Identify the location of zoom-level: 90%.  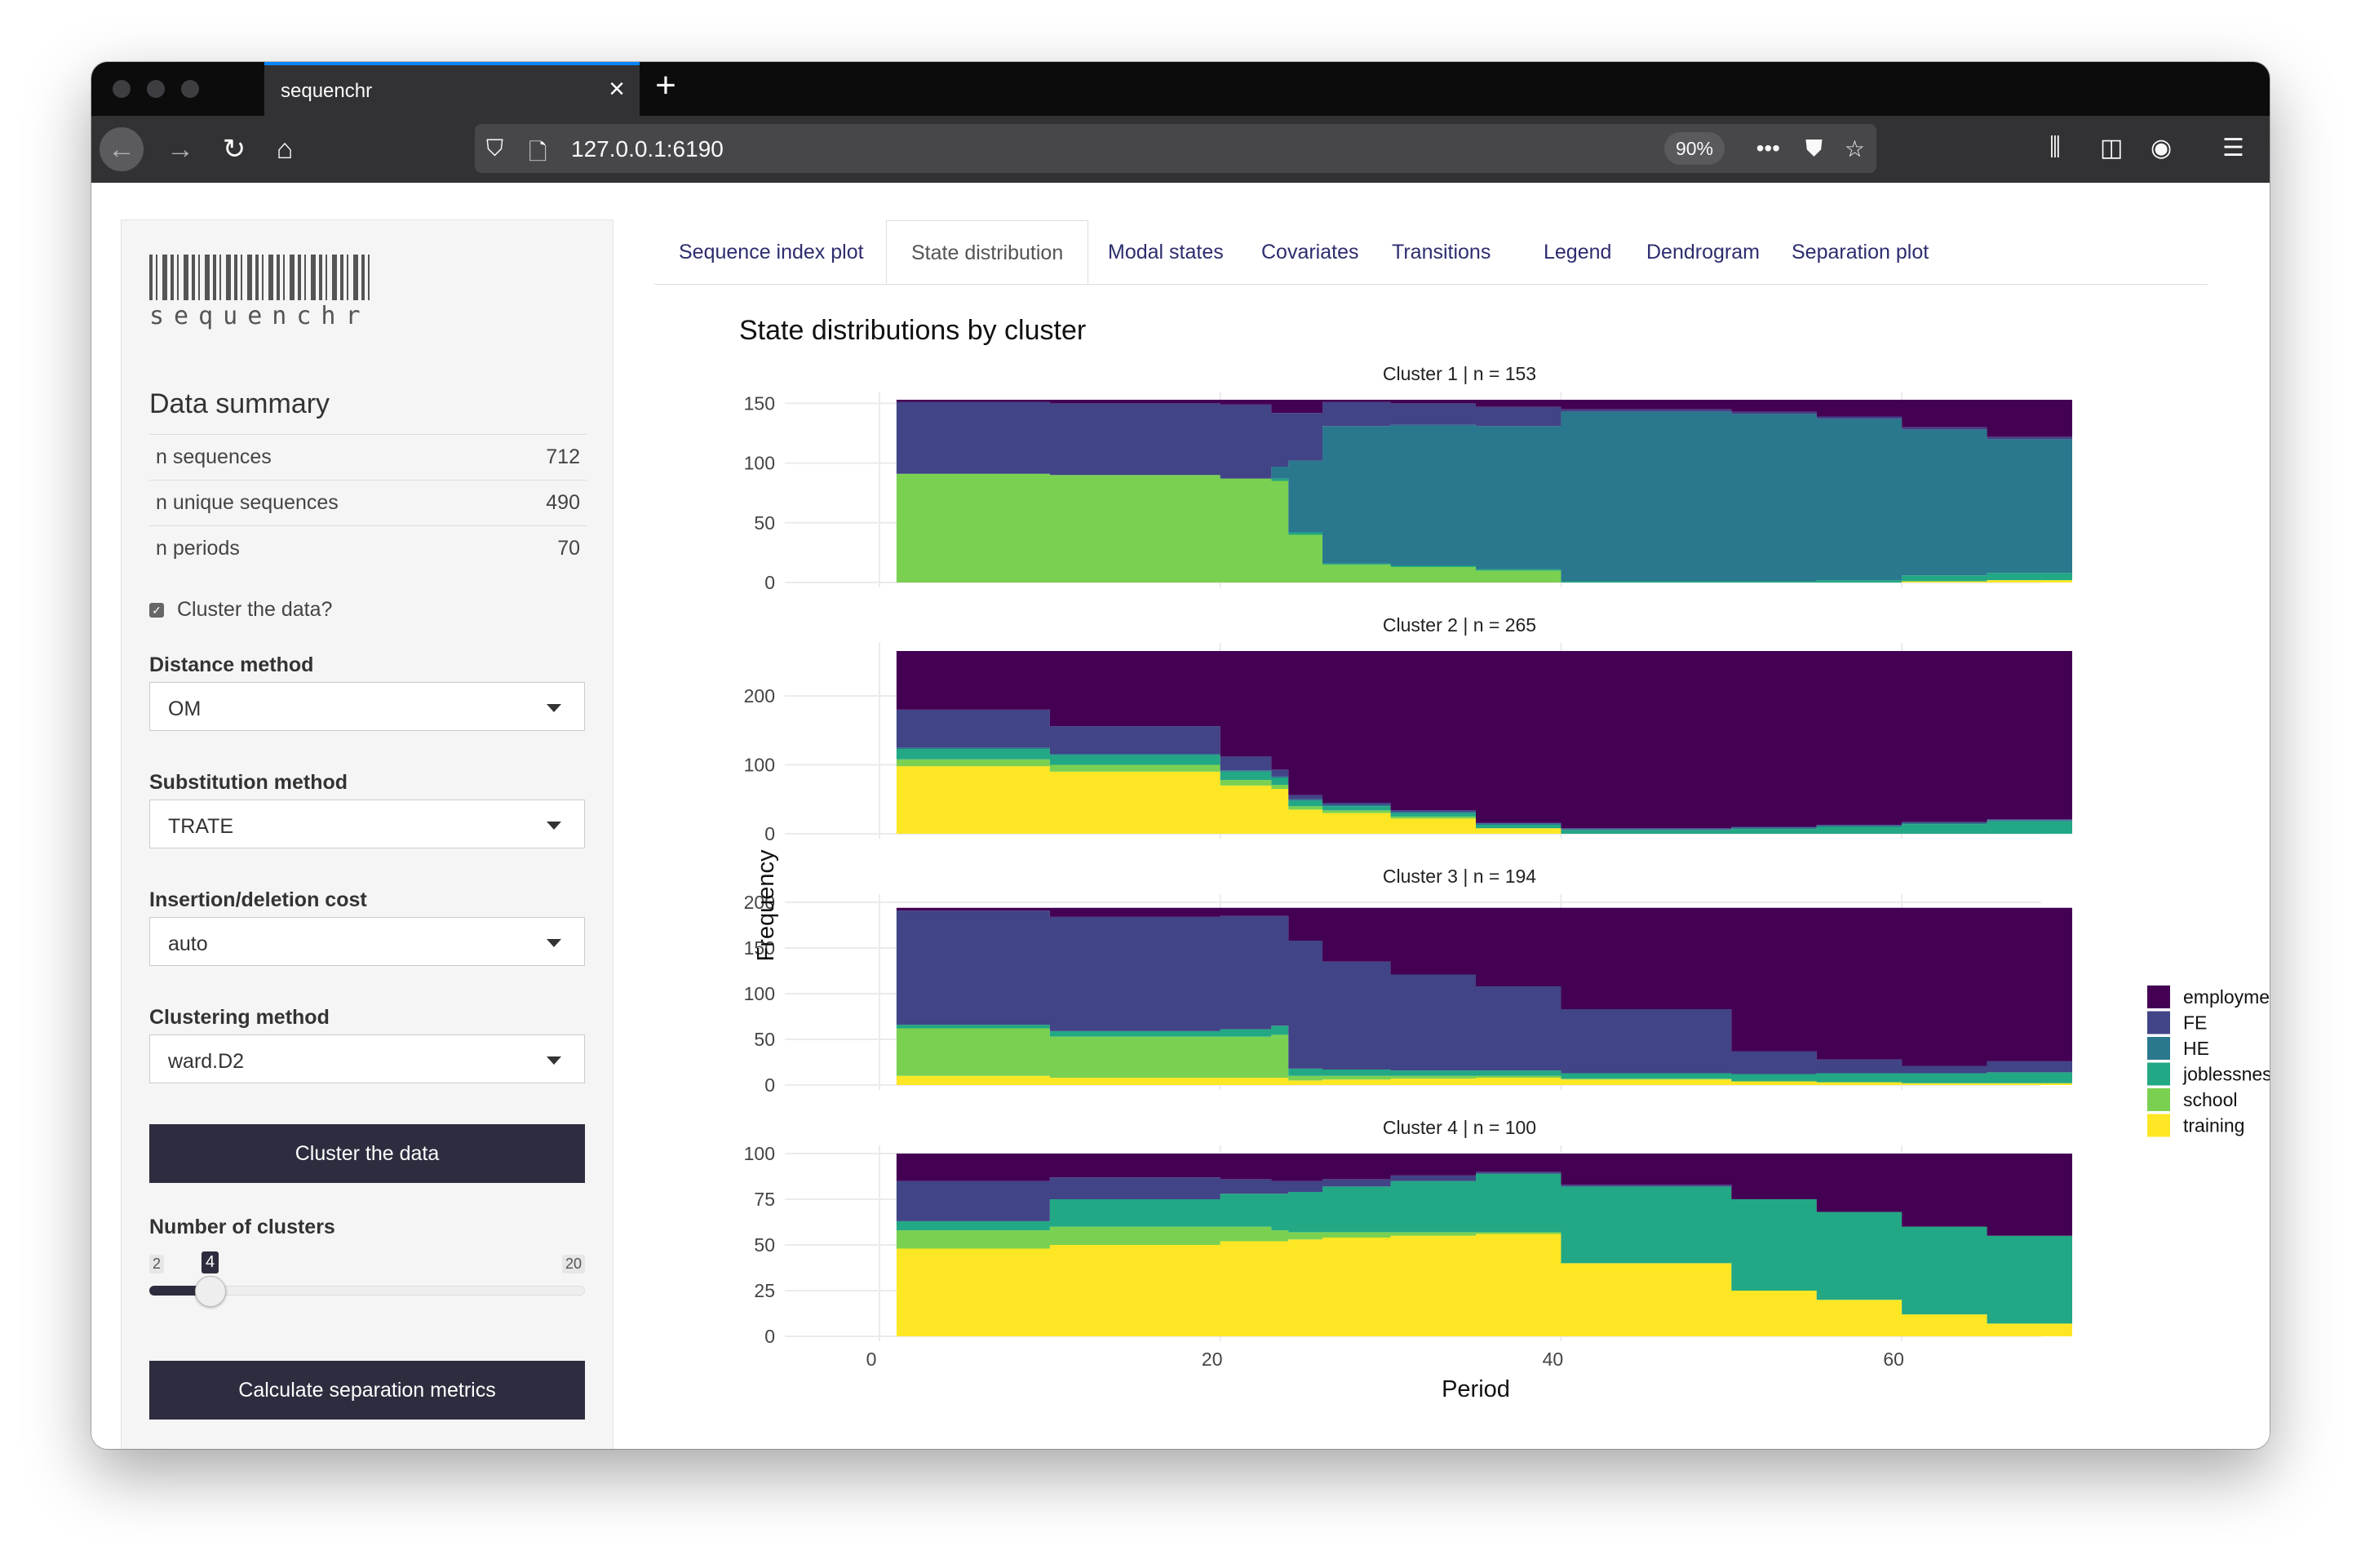
(1694, 148).